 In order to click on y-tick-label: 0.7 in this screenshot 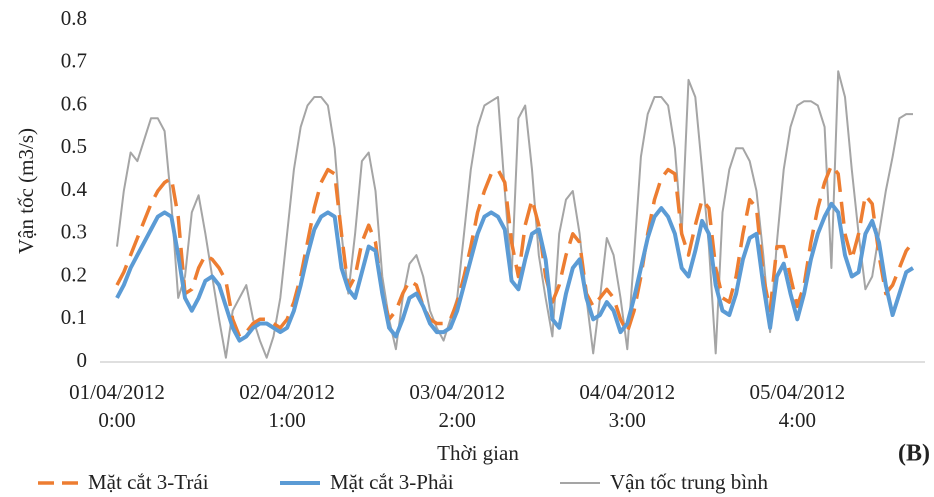, I will do `click(74, 61)`.